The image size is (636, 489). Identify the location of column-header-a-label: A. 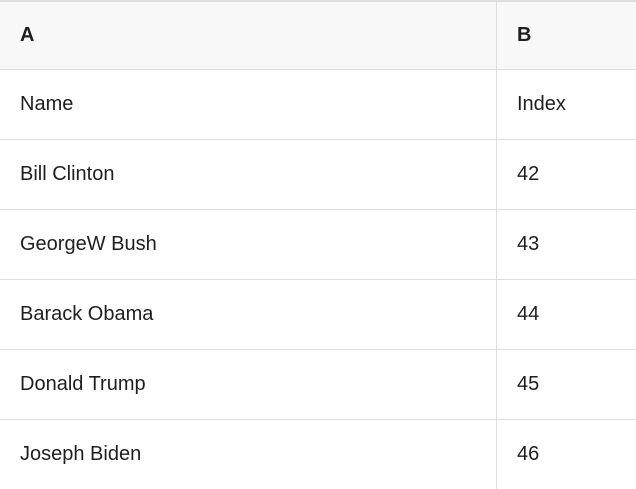
(27, 35).